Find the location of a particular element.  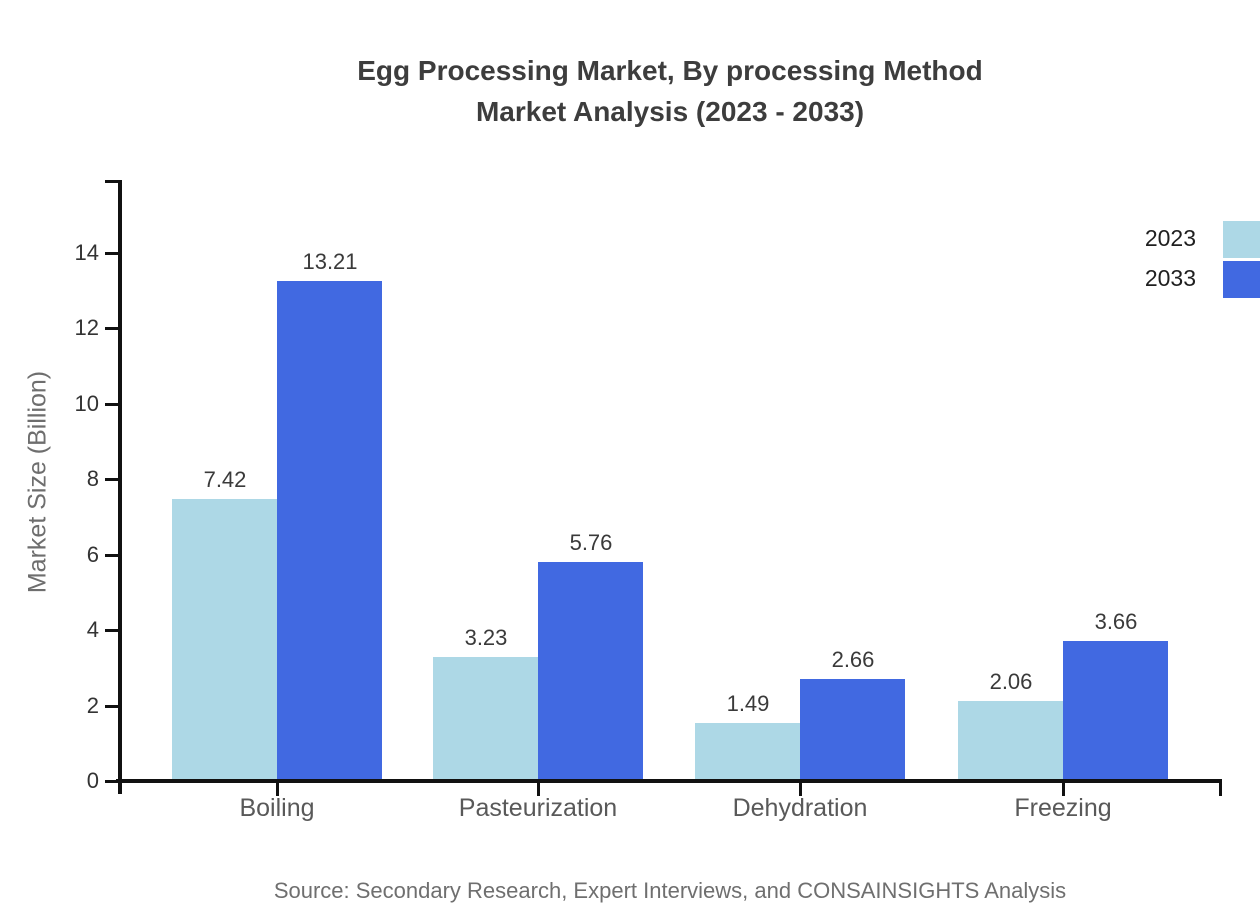

legend-swatch-2033 is located at coordinates (1241, 279).